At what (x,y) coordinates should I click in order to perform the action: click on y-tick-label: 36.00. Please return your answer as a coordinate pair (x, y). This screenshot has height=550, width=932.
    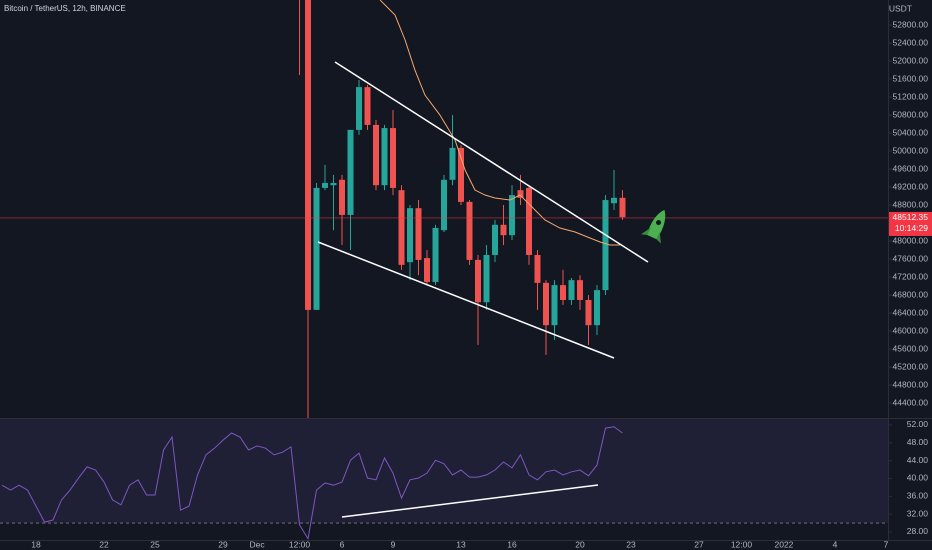
    Looking at the image, I should click on (918, 496).